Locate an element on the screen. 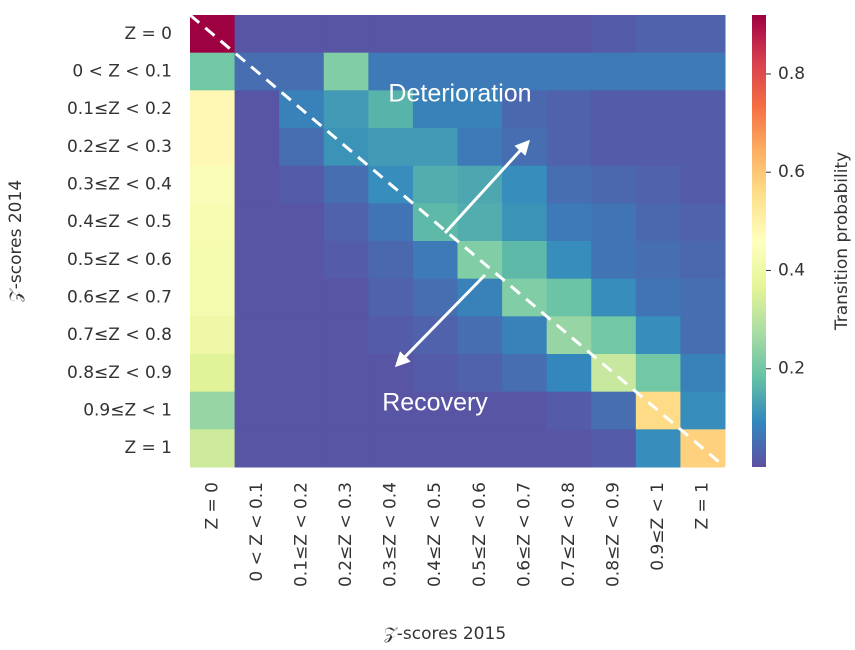 Image resolution: width=855 pixels, height=650 pixels. annotation: Deterioration is located at coordinates (459, 94).